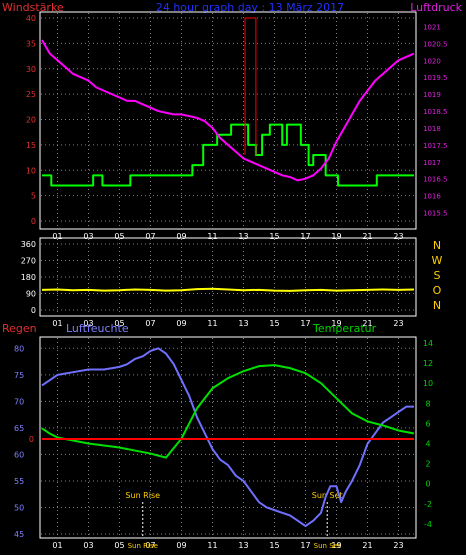 The image size is (466, 555). Describe the element at coordinates (427, 464) in the screenshot. I see `temperature-tick-label: 2` at that location.